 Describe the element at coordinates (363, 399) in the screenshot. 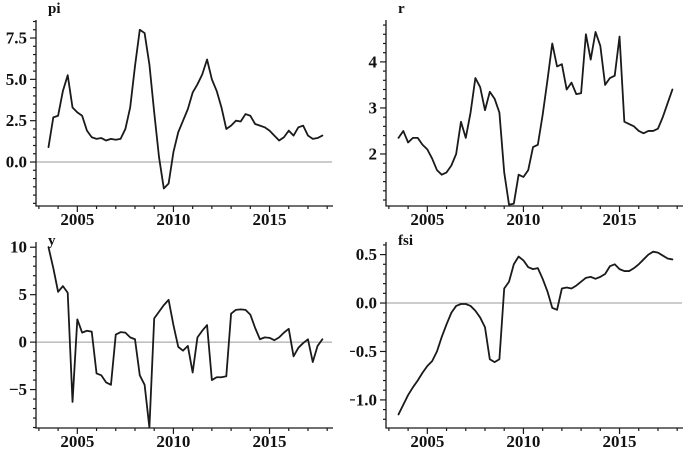

I see `y-tick-label: −1.0` at that location.